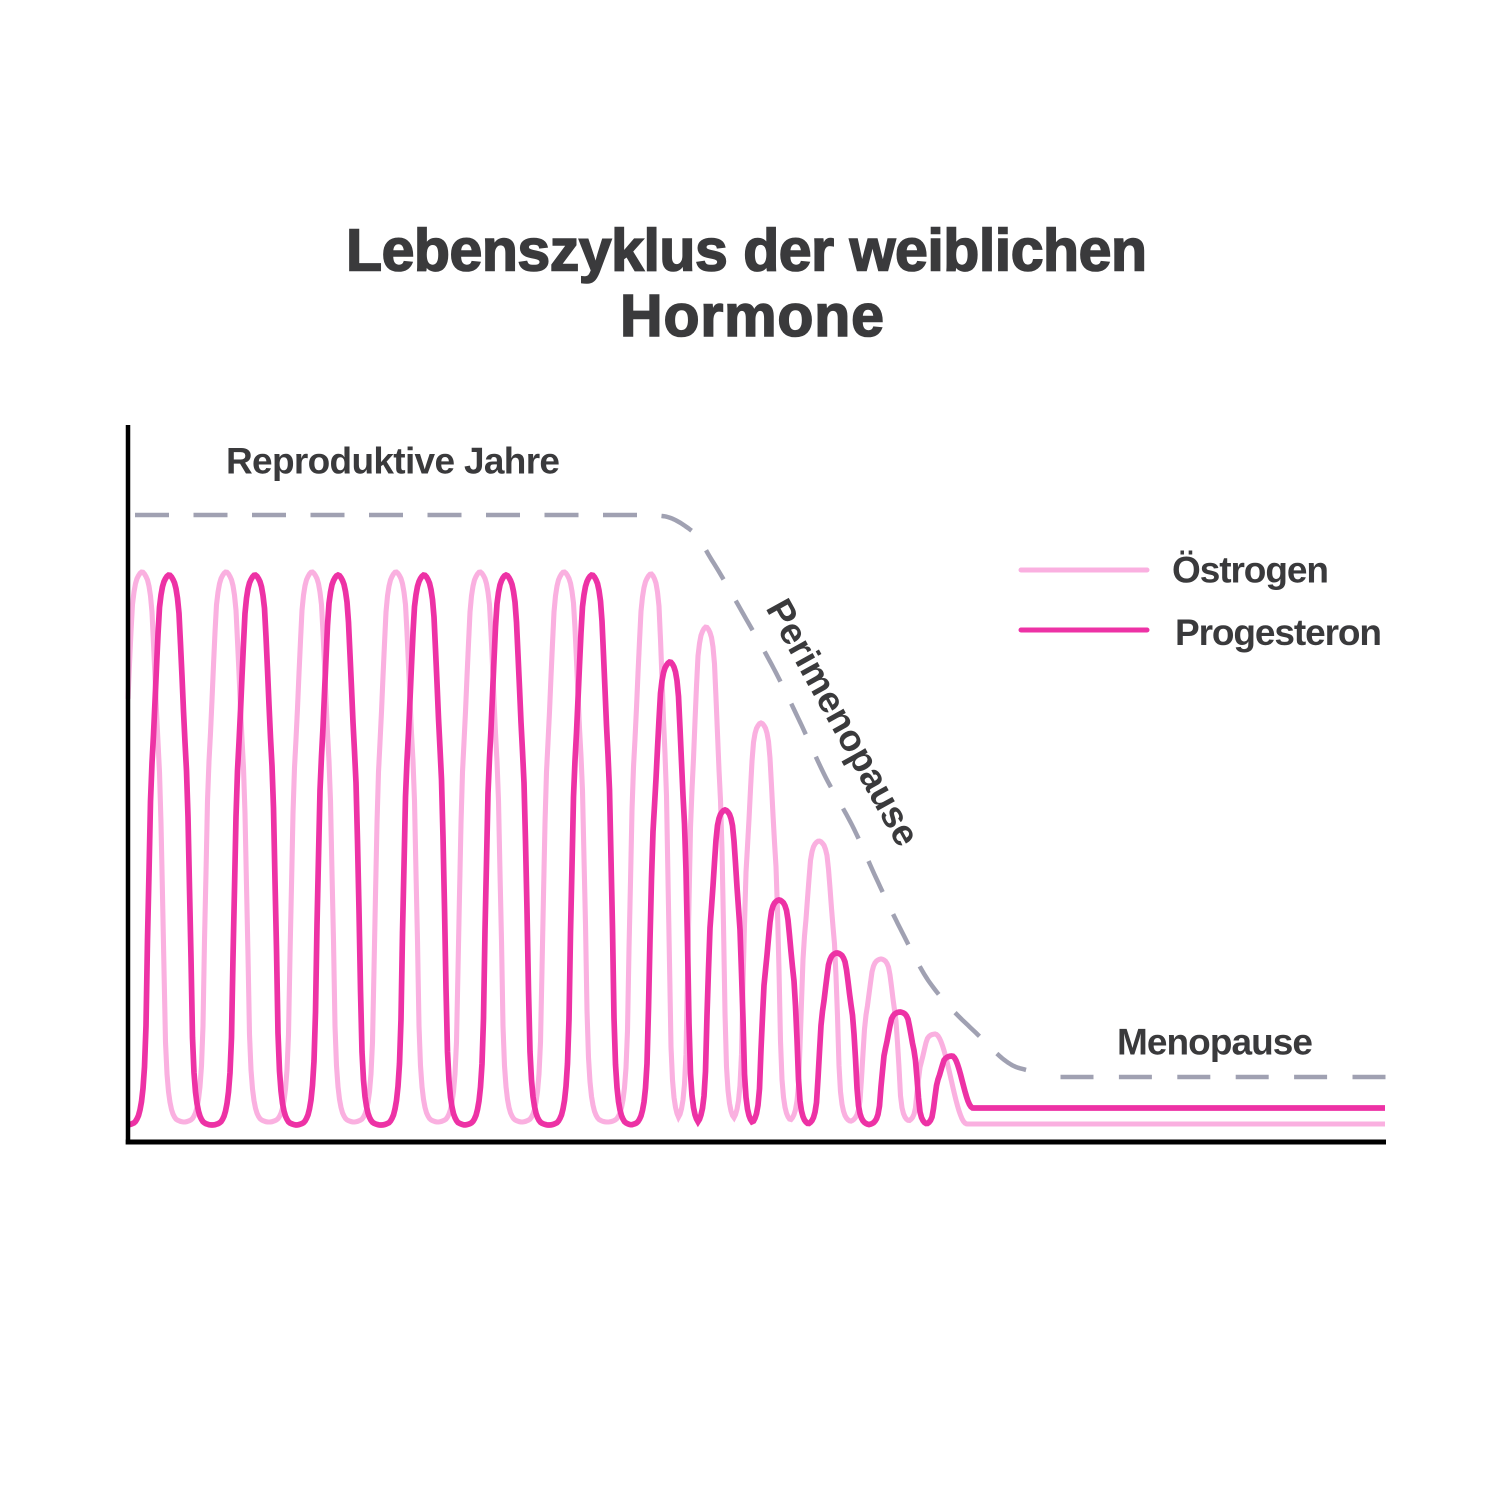  I want to click on svg-text: Lebenszyklus der weiblichen, so click(746, 251).